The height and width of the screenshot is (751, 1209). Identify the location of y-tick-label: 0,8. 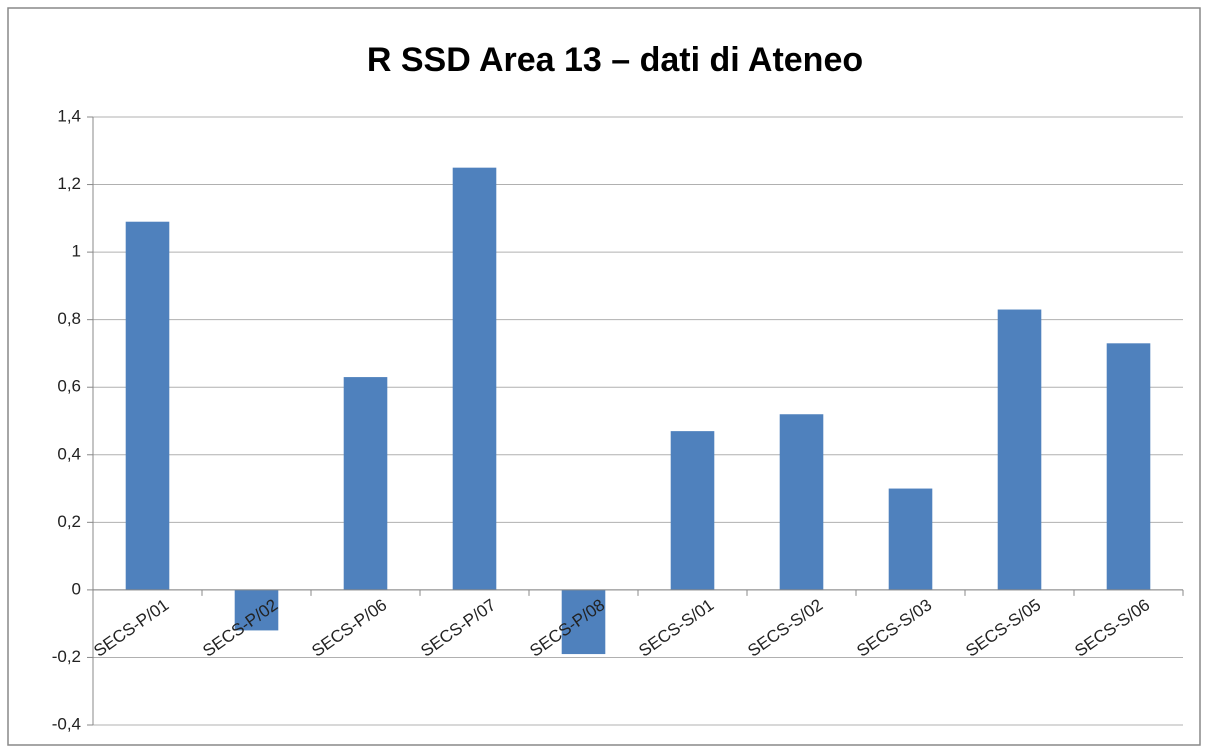
(69, 318).